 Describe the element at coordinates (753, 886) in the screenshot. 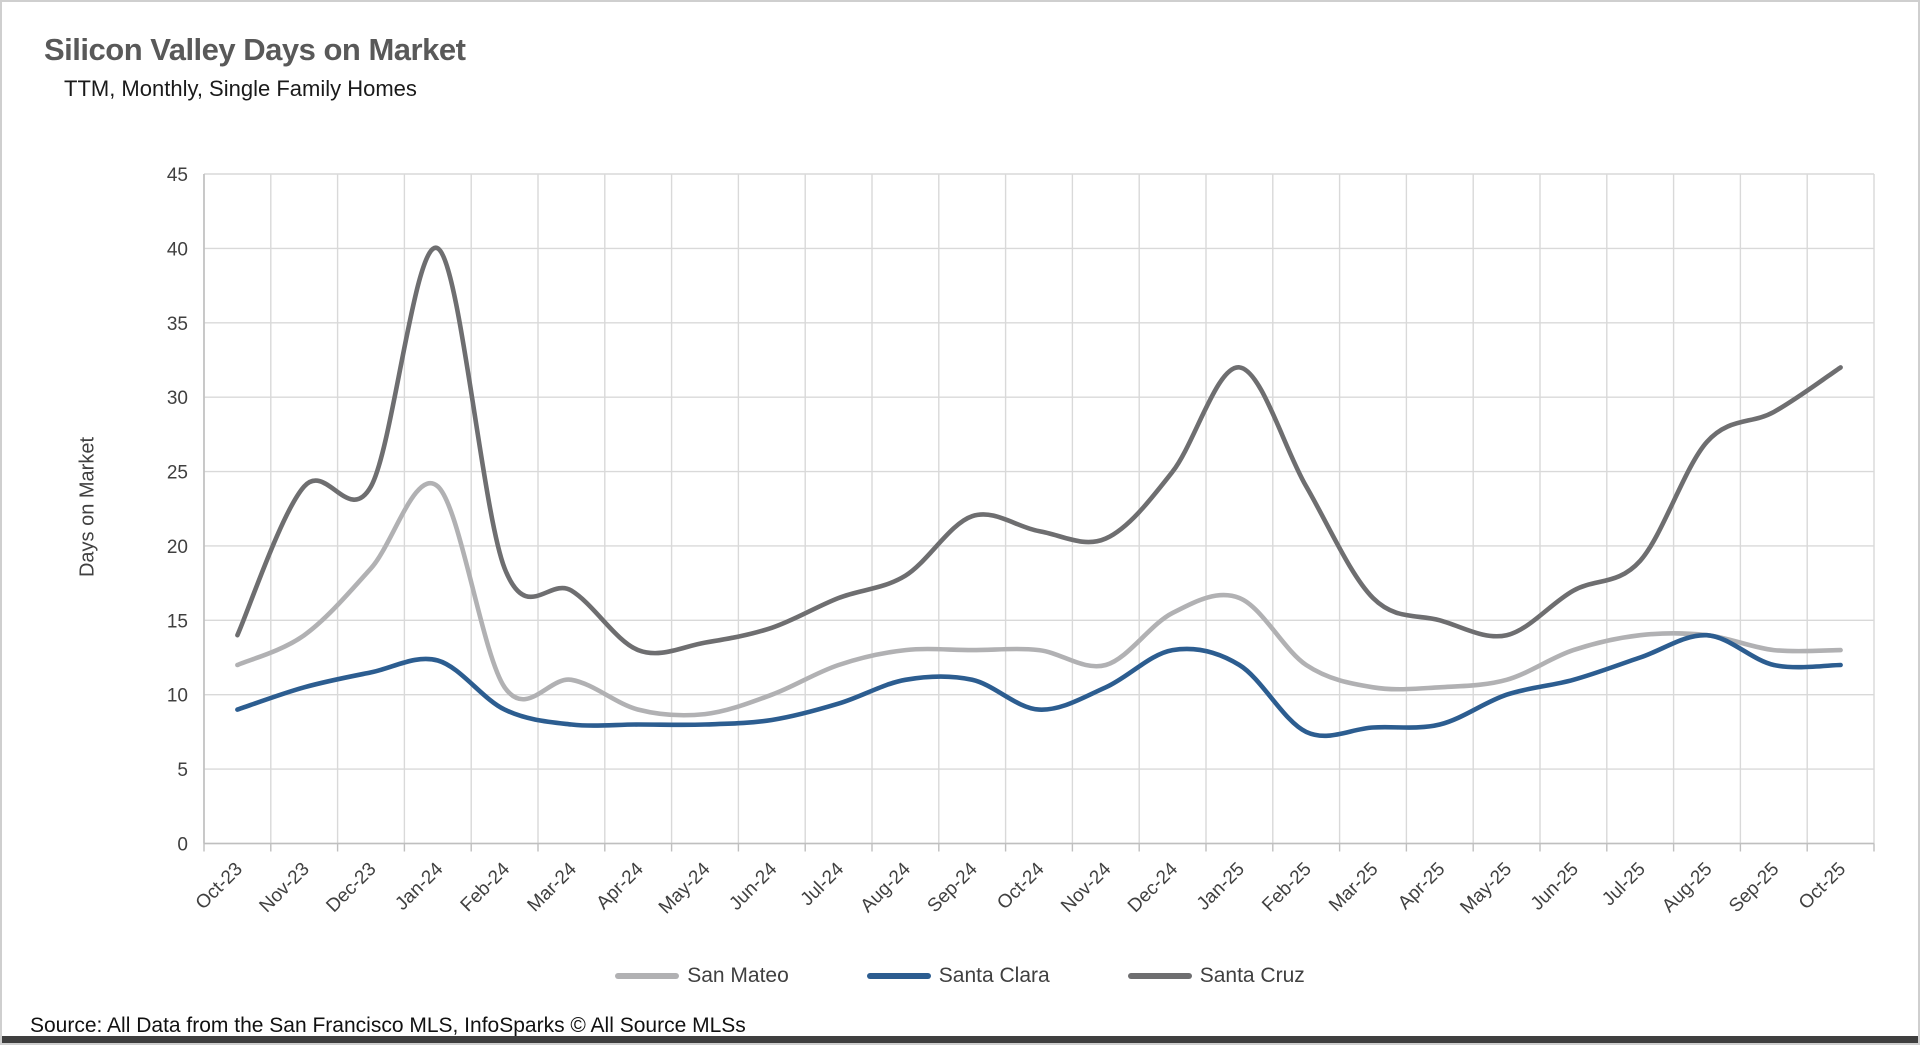

I see `x-tick-label: Jun-24` at that location.